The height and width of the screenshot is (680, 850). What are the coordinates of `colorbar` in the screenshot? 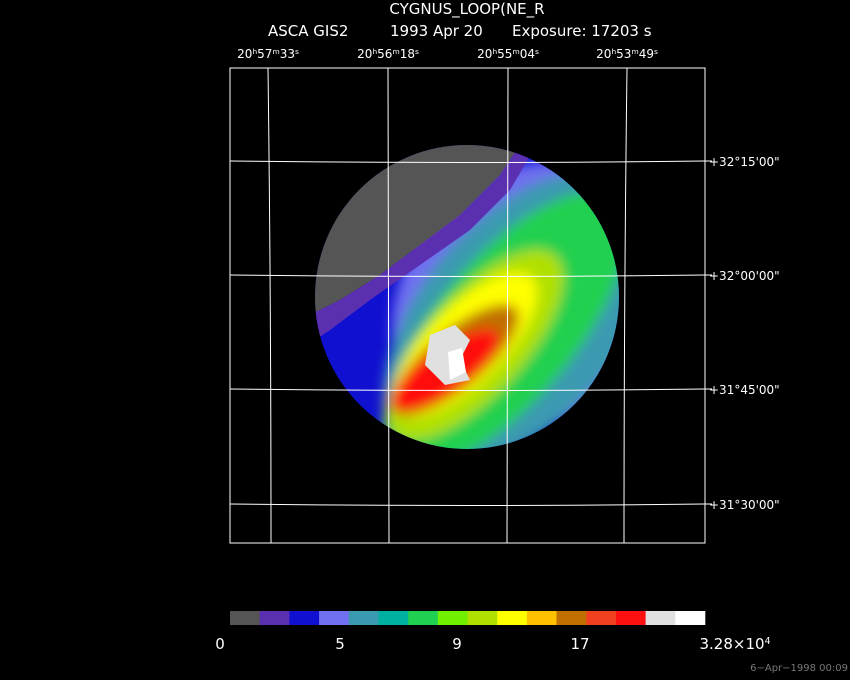 It's located at (468, 618).